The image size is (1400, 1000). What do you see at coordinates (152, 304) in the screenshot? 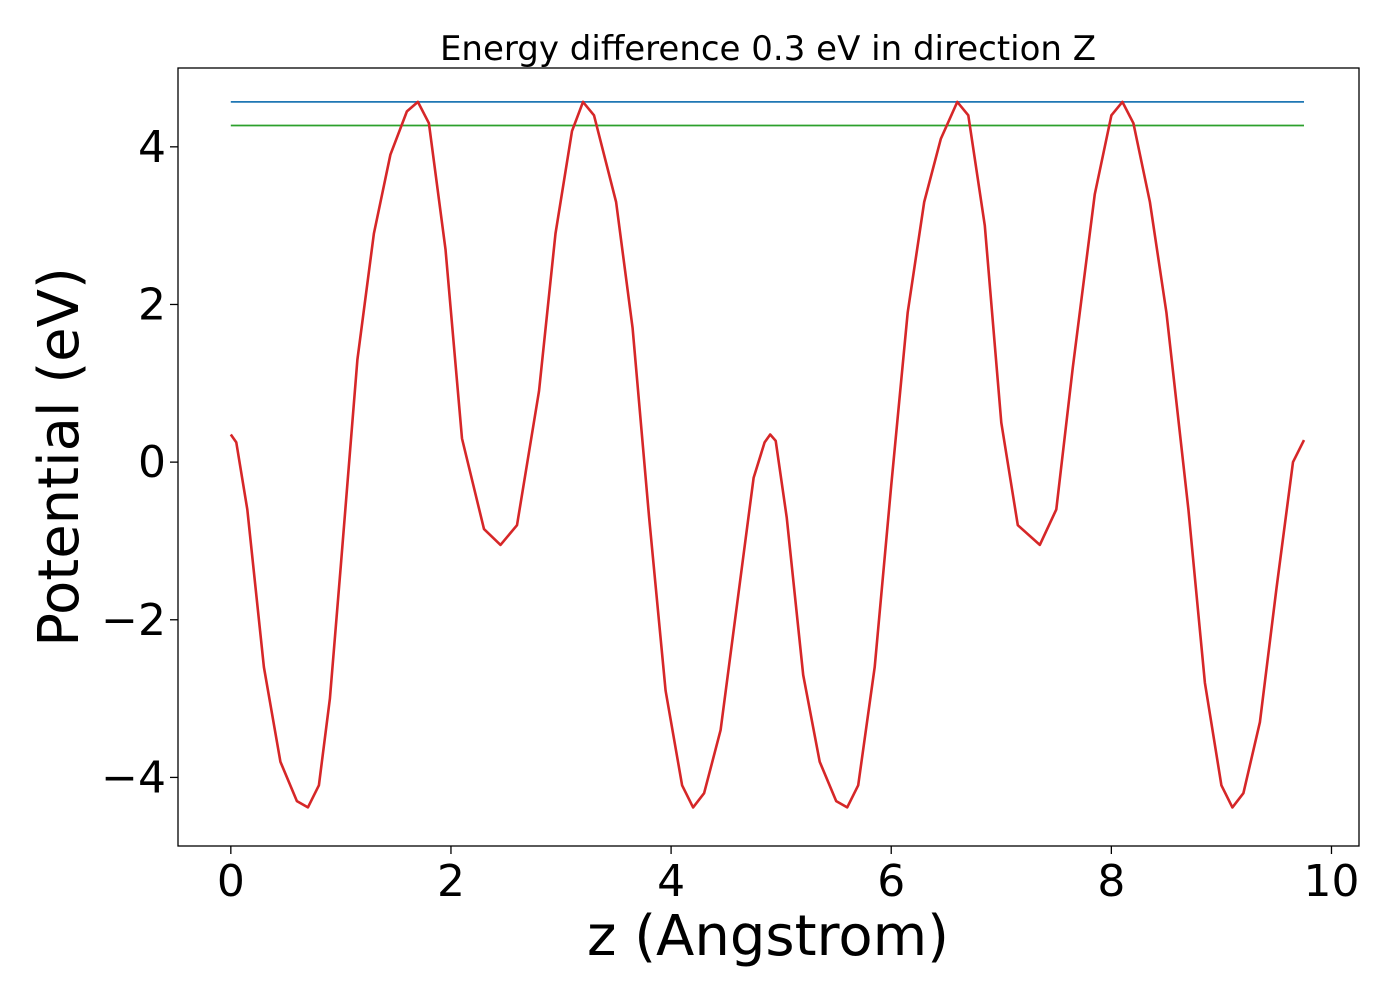
I see `y-tick-label: 2` at bounding box center [152, 304].